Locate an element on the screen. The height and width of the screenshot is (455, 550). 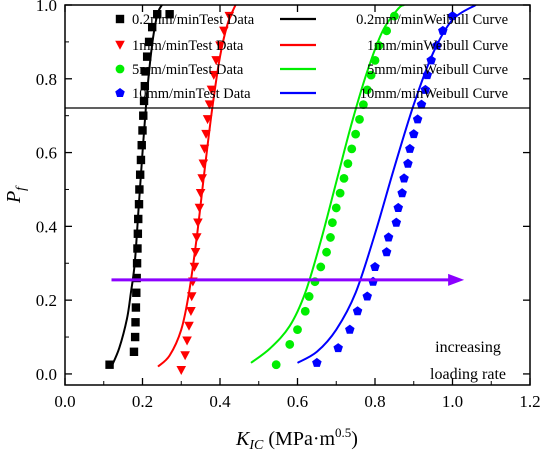
y-axis-title: Pf is located at coordinates (16, 194).